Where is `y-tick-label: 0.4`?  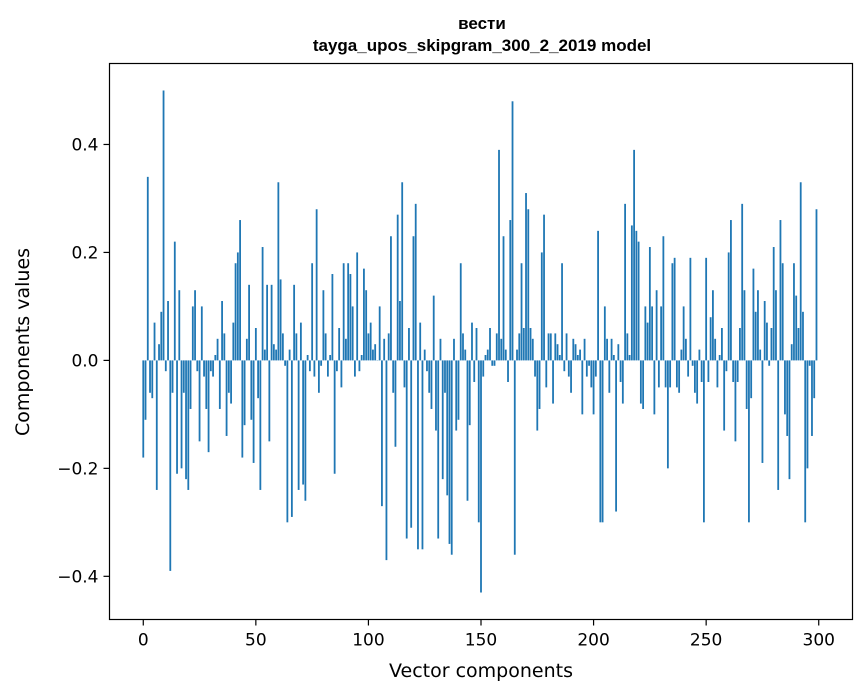 y-tick-label: 0.4 is located at coordinates (84, 145).